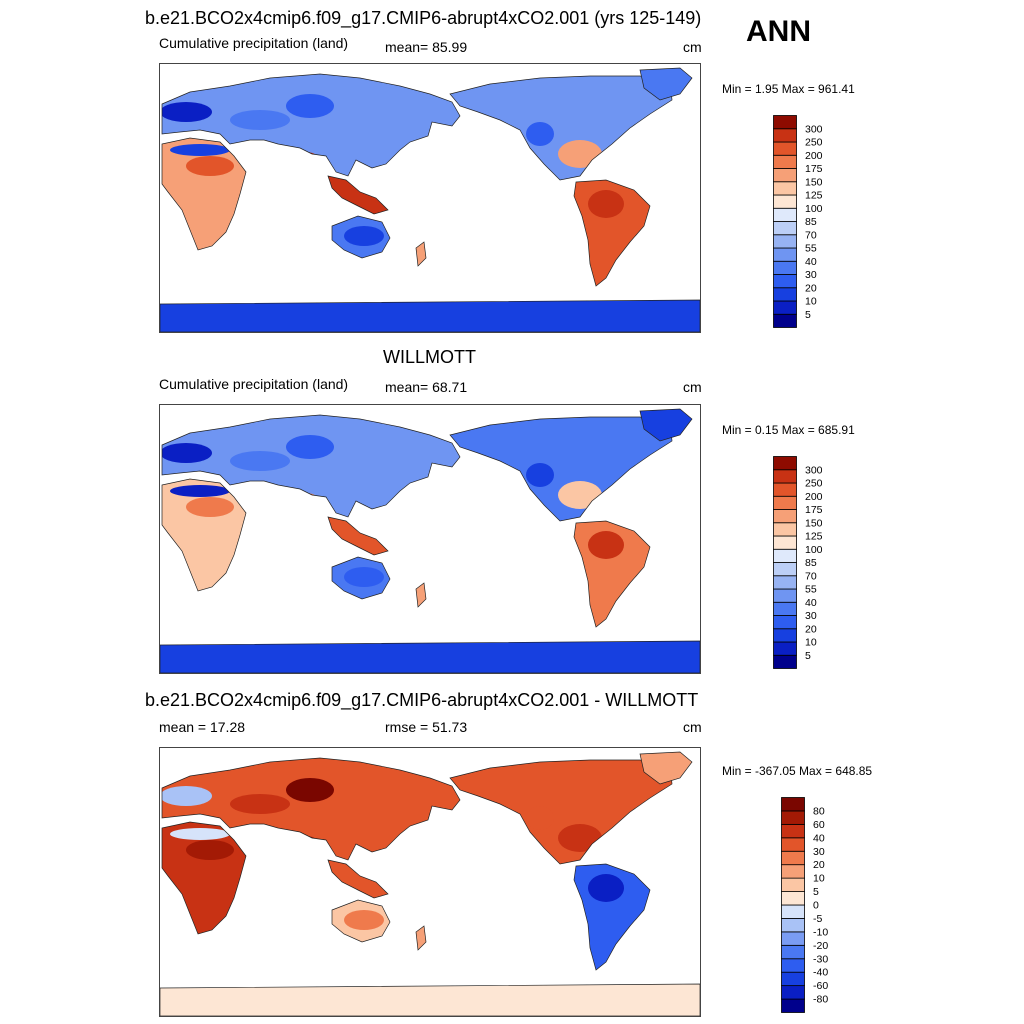 This screenshot has height=1024, width=1024. Describe the element at coordinates (819, 825) in the screenshot. I see `colorbar-tick-label: 60` at that location.